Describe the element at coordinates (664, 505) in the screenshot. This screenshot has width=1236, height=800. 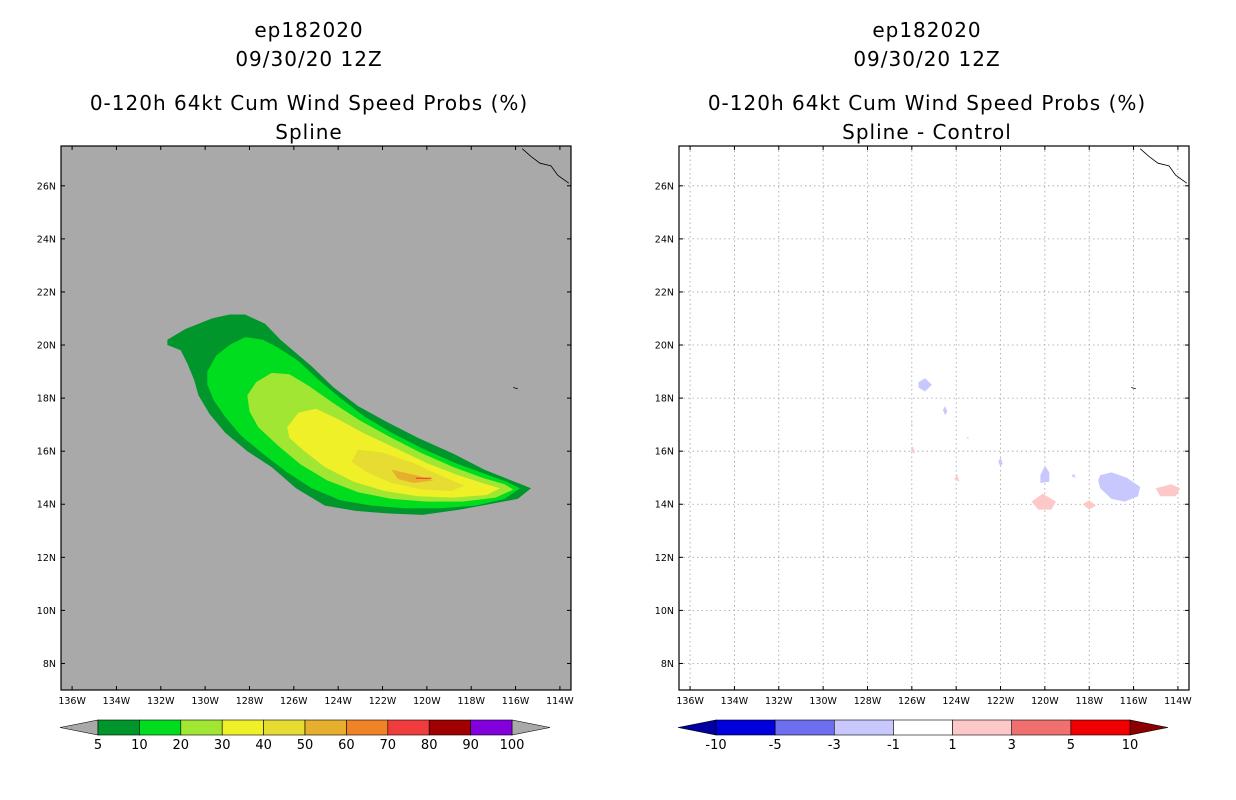
I see `y-tick-label: 14N` at that location.